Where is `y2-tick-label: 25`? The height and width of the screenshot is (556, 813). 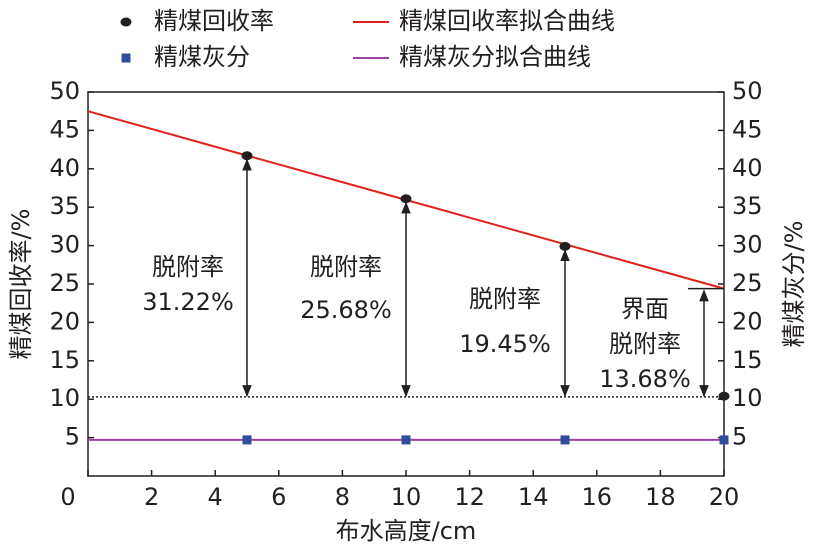
y2-tick-label: 25 is located at coordinates (747, 283).